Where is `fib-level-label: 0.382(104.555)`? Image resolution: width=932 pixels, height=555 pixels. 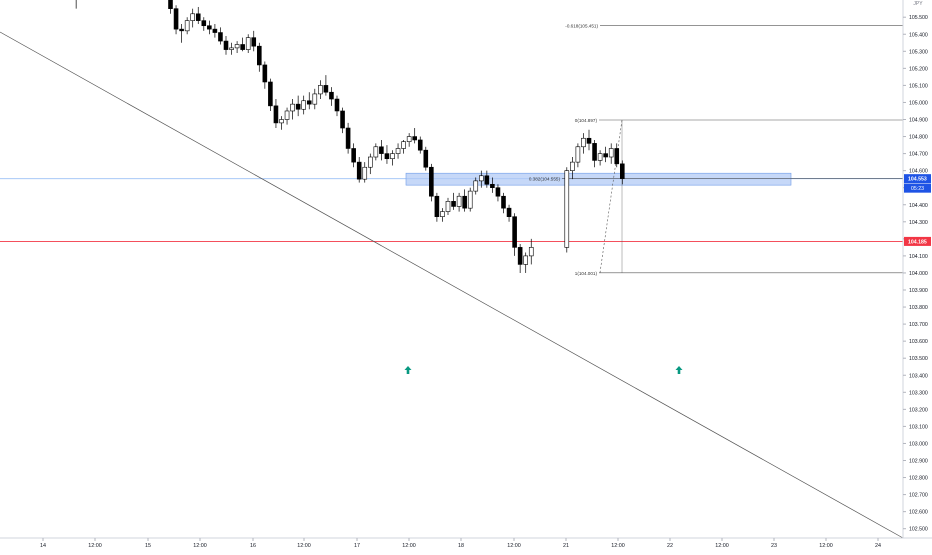
fib-level-label: 0.382(104.555) is located at coordinates (545, 178).